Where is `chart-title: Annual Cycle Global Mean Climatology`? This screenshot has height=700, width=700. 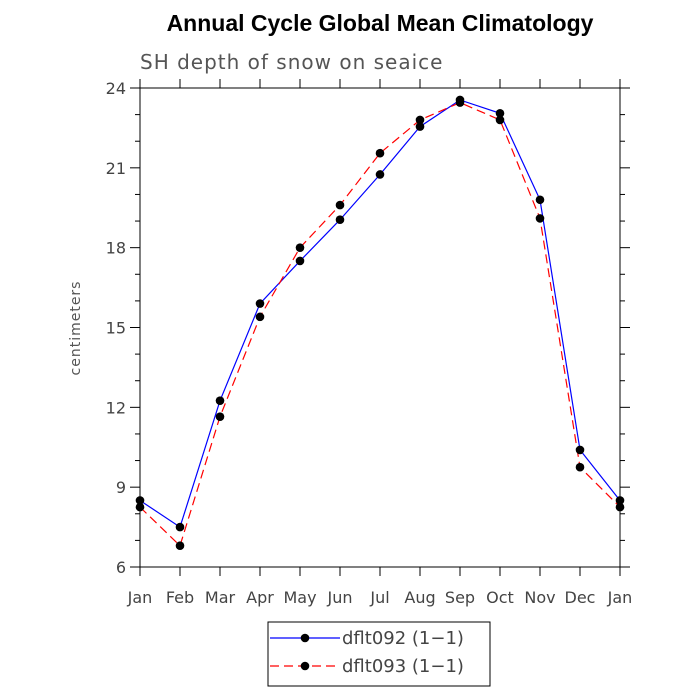 chart-title: Annual Cycle Global Mean Climatology is located at coordinates (380, 23).